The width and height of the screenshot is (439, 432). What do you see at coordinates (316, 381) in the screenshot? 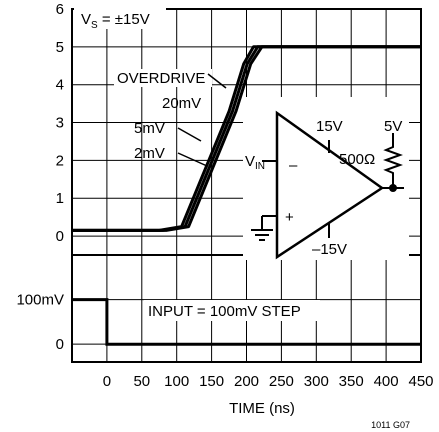
I see `x-tick-label-300: 300` at bounding box center [316, 381].